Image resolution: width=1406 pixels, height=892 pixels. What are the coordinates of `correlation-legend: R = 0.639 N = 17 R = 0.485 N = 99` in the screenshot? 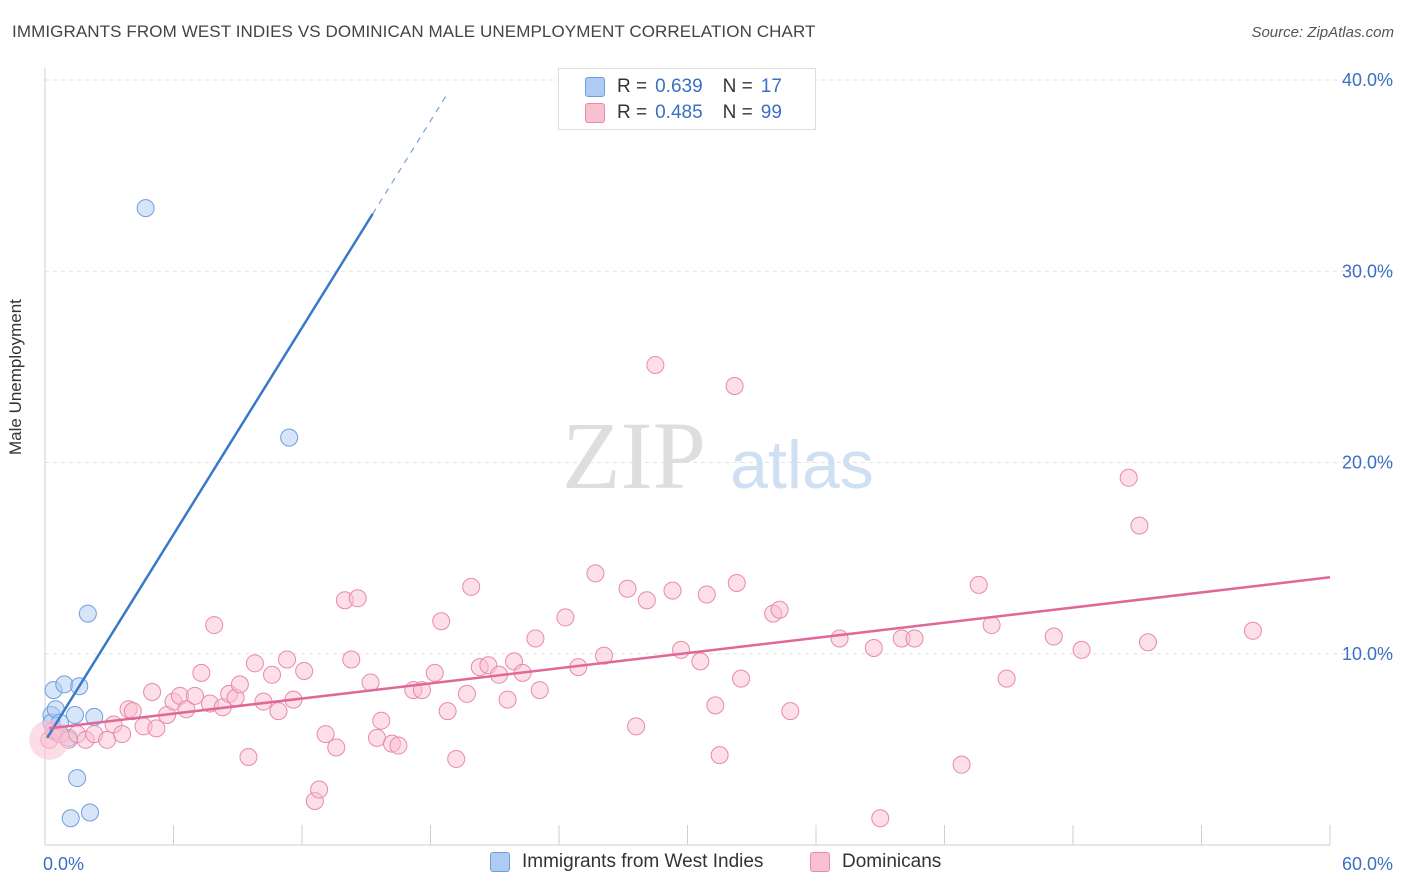 It's located at (687, 99).